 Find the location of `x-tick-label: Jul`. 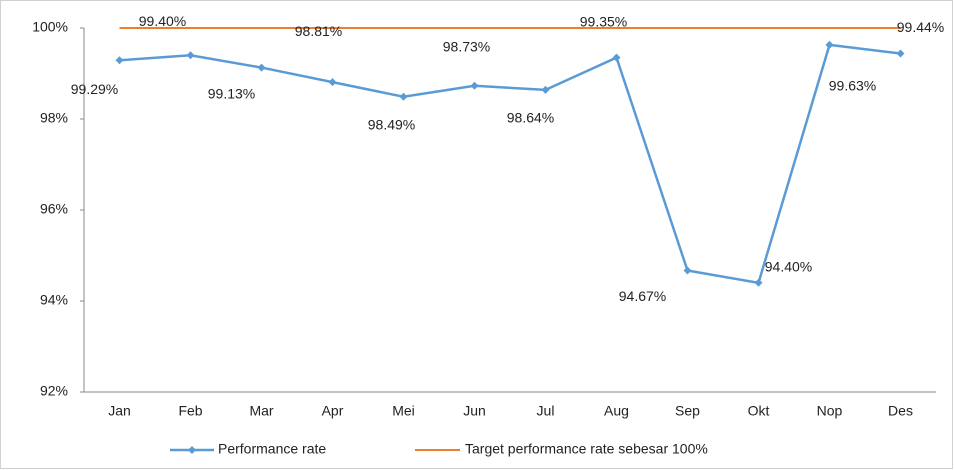

x-tick-label: Jul is located at coordinates (546, 411).